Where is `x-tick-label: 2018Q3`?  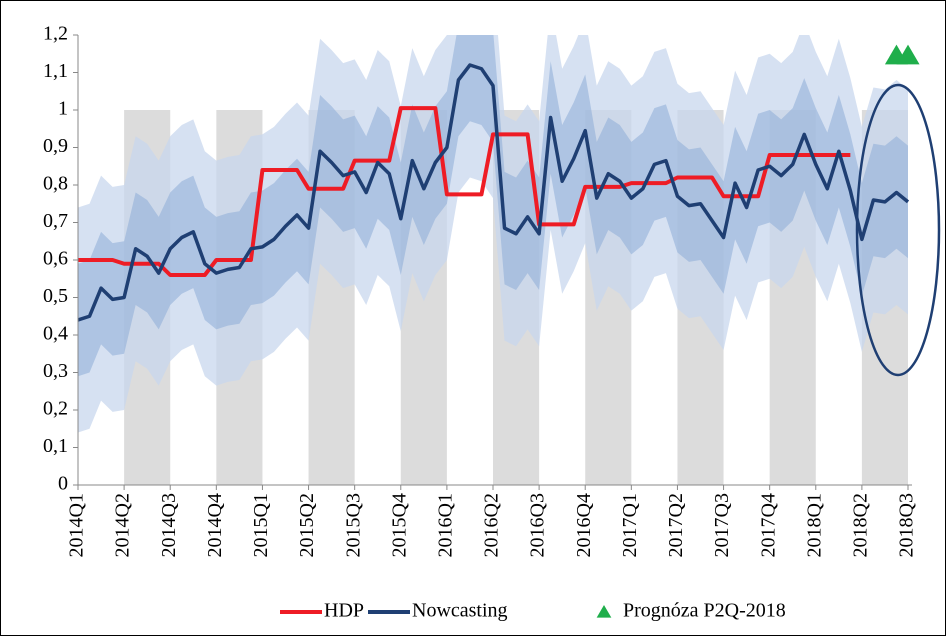
x-tick-label: 2018Q3 is located at coordinates (907, 525).